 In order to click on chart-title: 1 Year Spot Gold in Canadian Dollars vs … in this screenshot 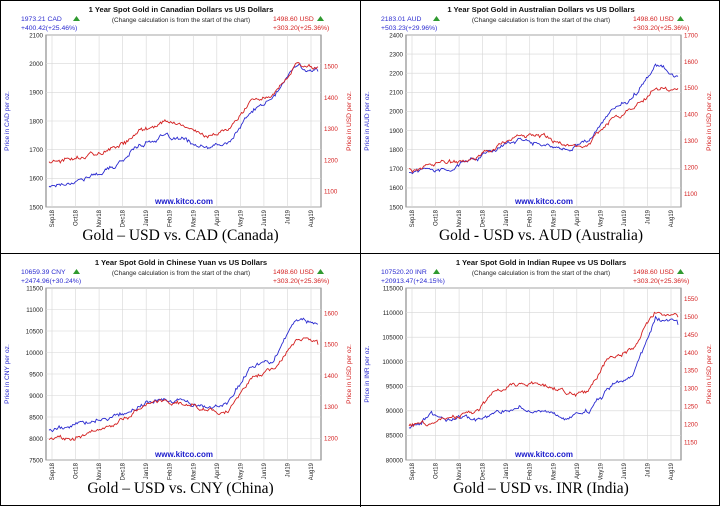, I will do `click(181, 9)`.